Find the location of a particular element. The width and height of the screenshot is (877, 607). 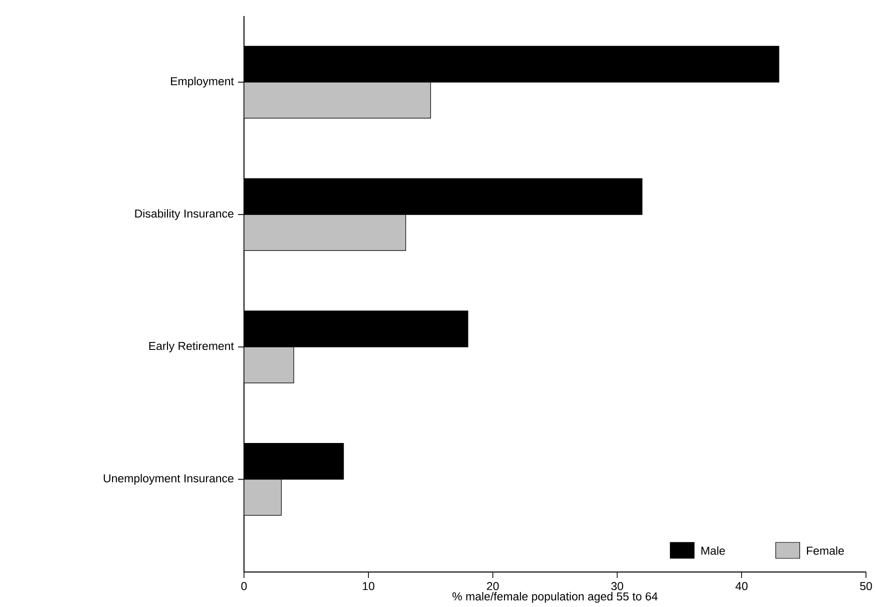

y-tick-label: Early Retirement is located at coordinates (191, 347).